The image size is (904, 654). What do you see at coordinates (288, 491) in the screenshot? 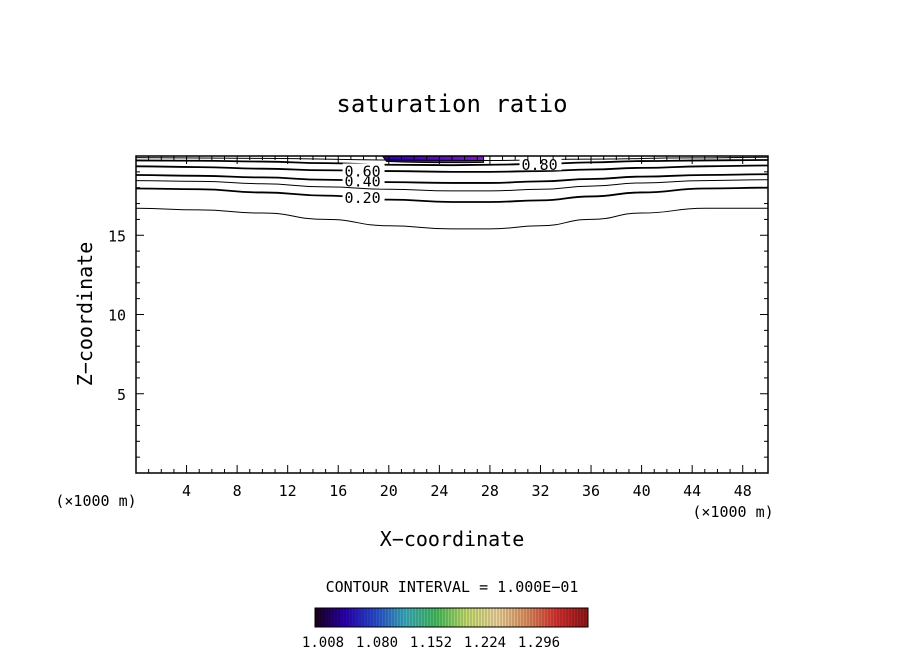
I see `x-tick-label: 12` at bounding box center [288, 491].